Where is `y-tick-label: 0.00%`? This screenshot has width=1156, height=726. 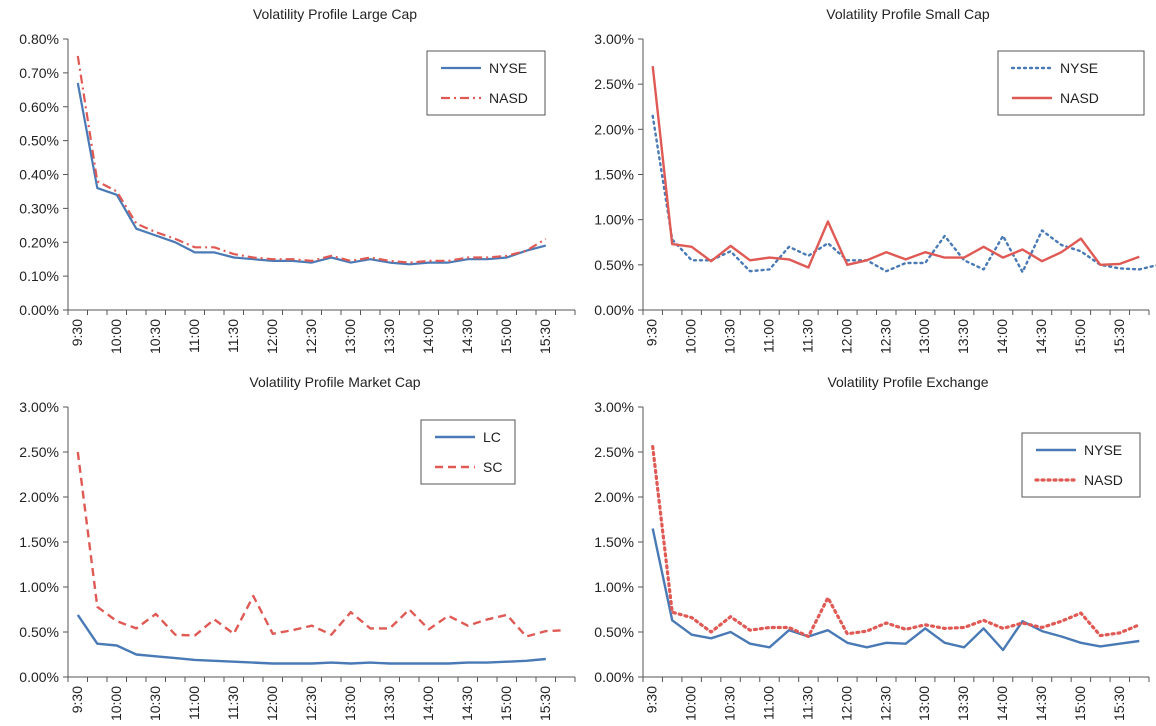 y-tick-label: 0.00% is located at coordinates (39, 310).